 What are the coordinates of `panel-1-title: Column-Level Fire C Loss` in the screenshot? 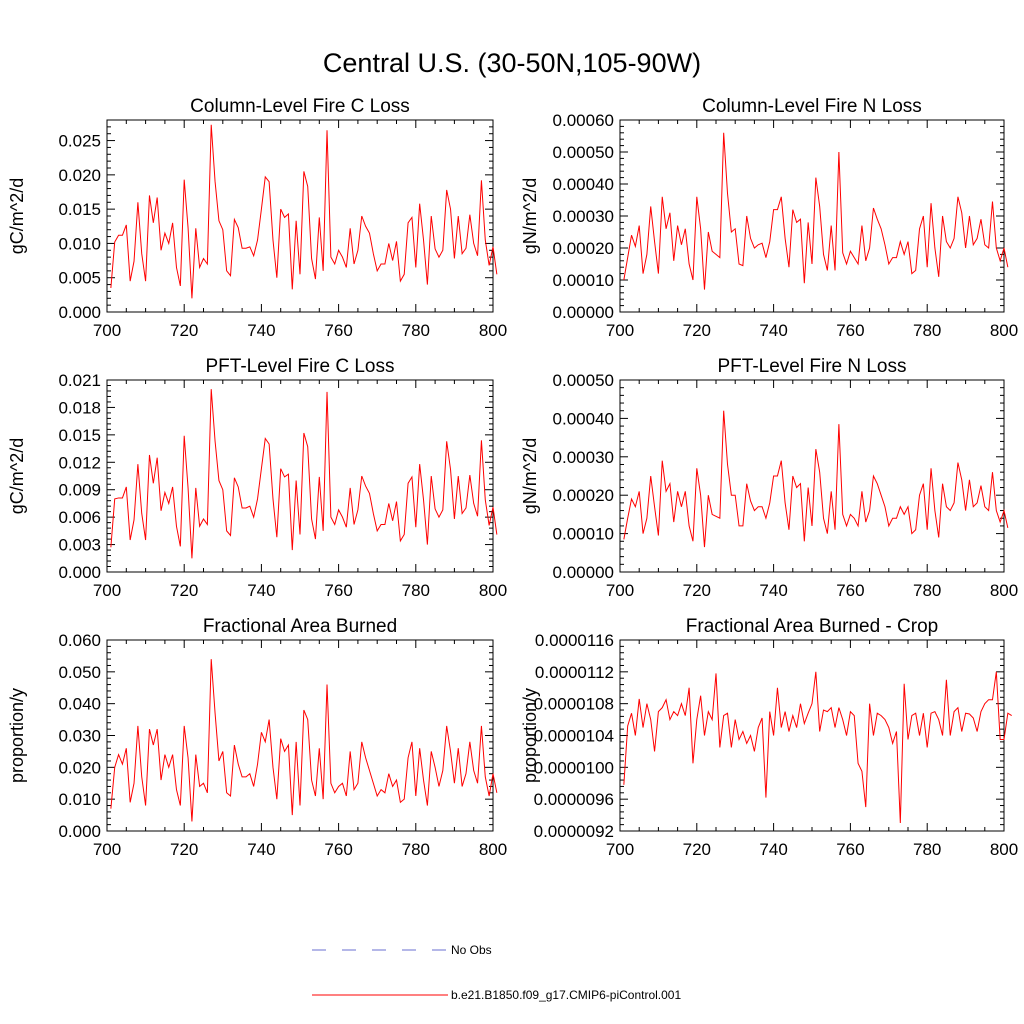 It's located at (300, 106).